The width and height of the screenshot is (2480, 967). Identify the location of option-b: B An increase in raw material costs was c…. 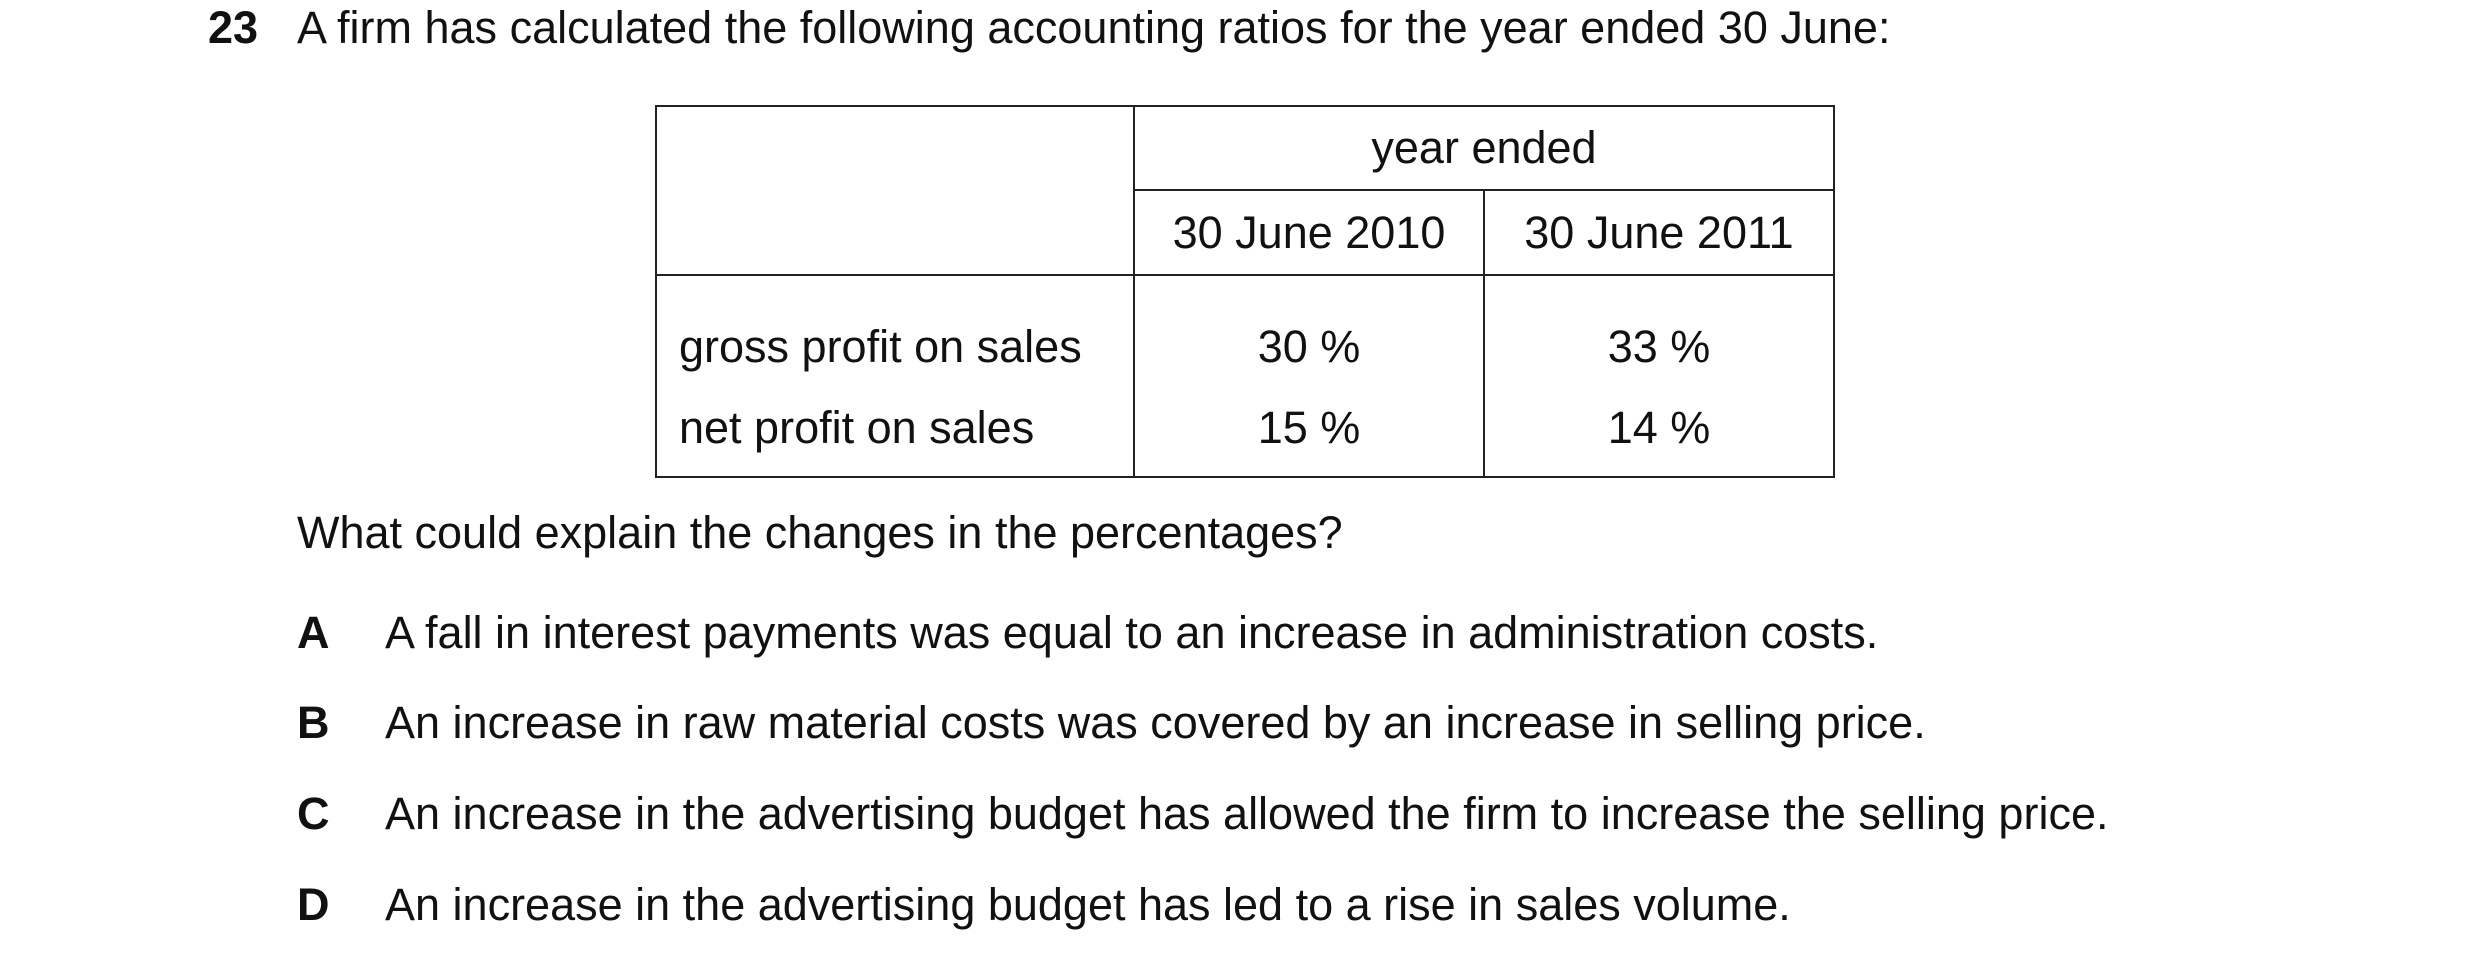
(1111, 723).